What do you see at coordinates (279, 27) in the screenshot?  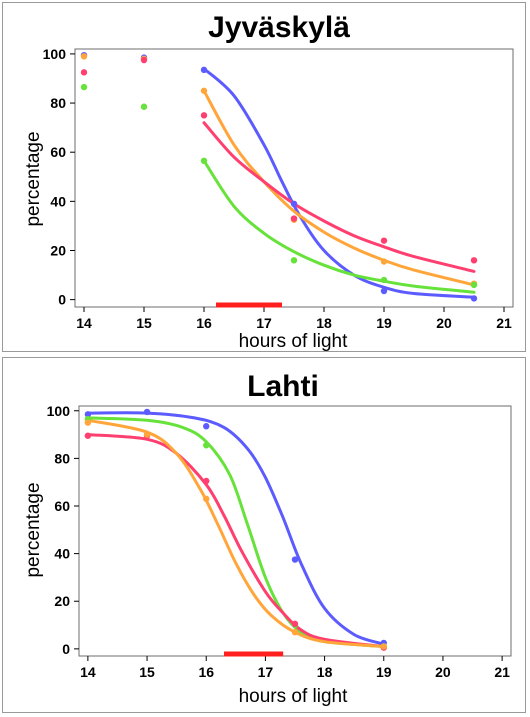 I see `chart-title: Jyväskylä` at bounding box center [279, 27].